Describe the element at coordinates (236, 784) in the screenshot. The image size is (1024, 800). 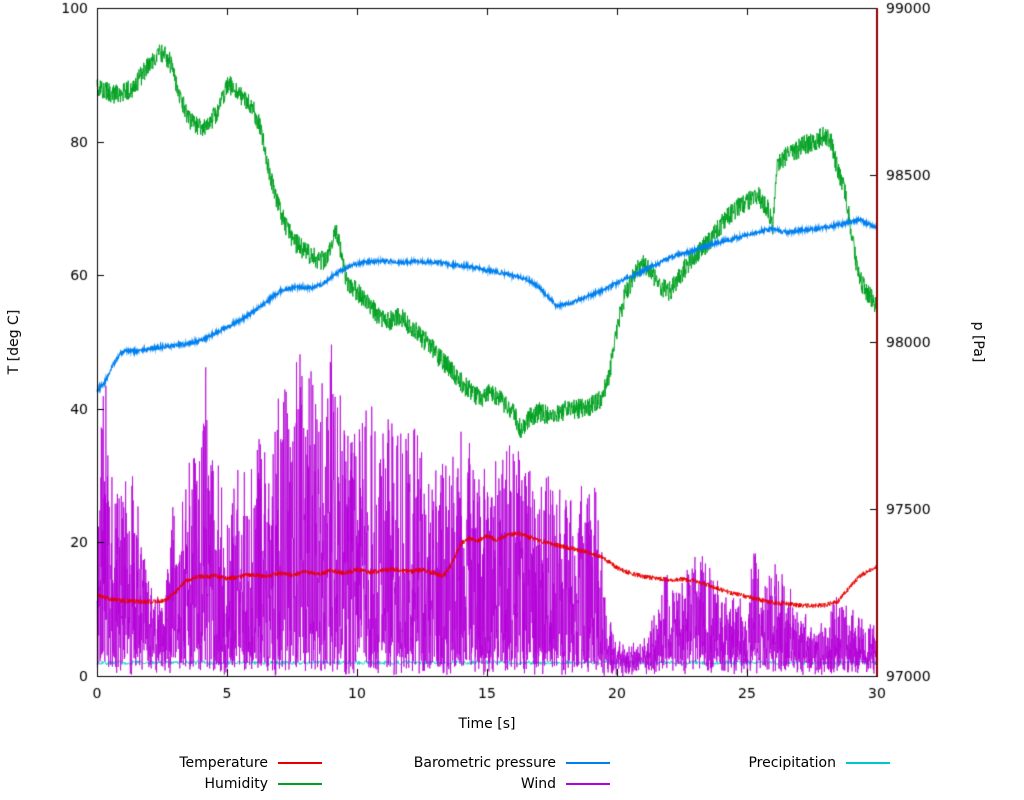
I see `legend-label-humidity: Humidity` at that location.